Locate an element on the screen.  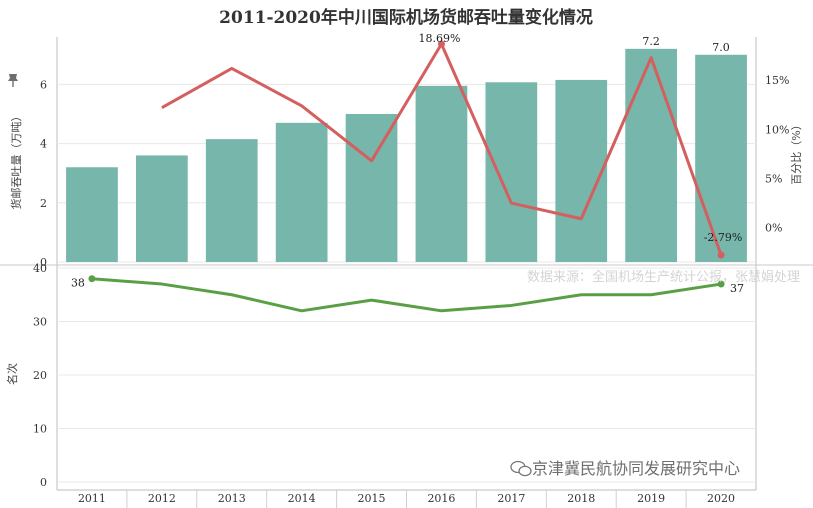
growth-data-label: 18.69% is located at coordinates (439, 38).